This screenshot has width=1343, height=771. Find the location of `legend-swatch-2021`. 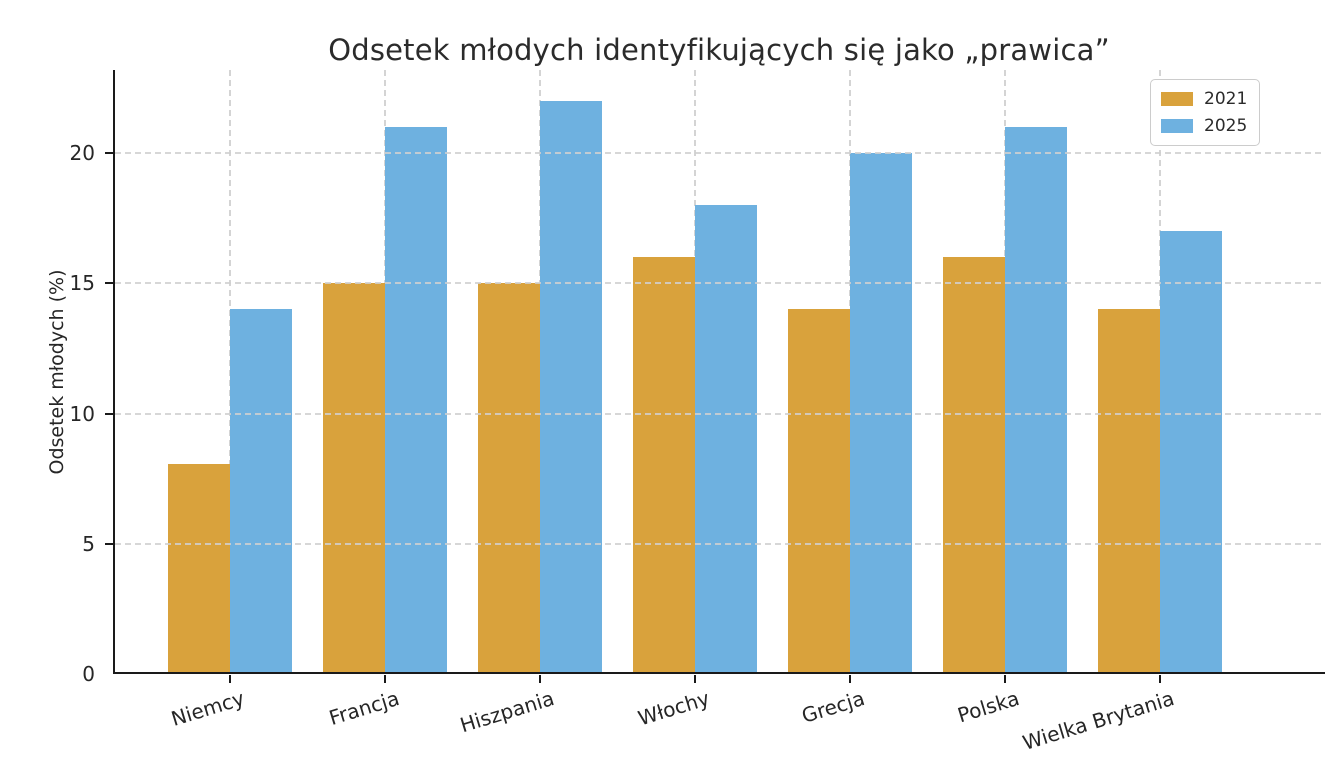

legend-swatch-2021 is located at coordinates (1177, 99).